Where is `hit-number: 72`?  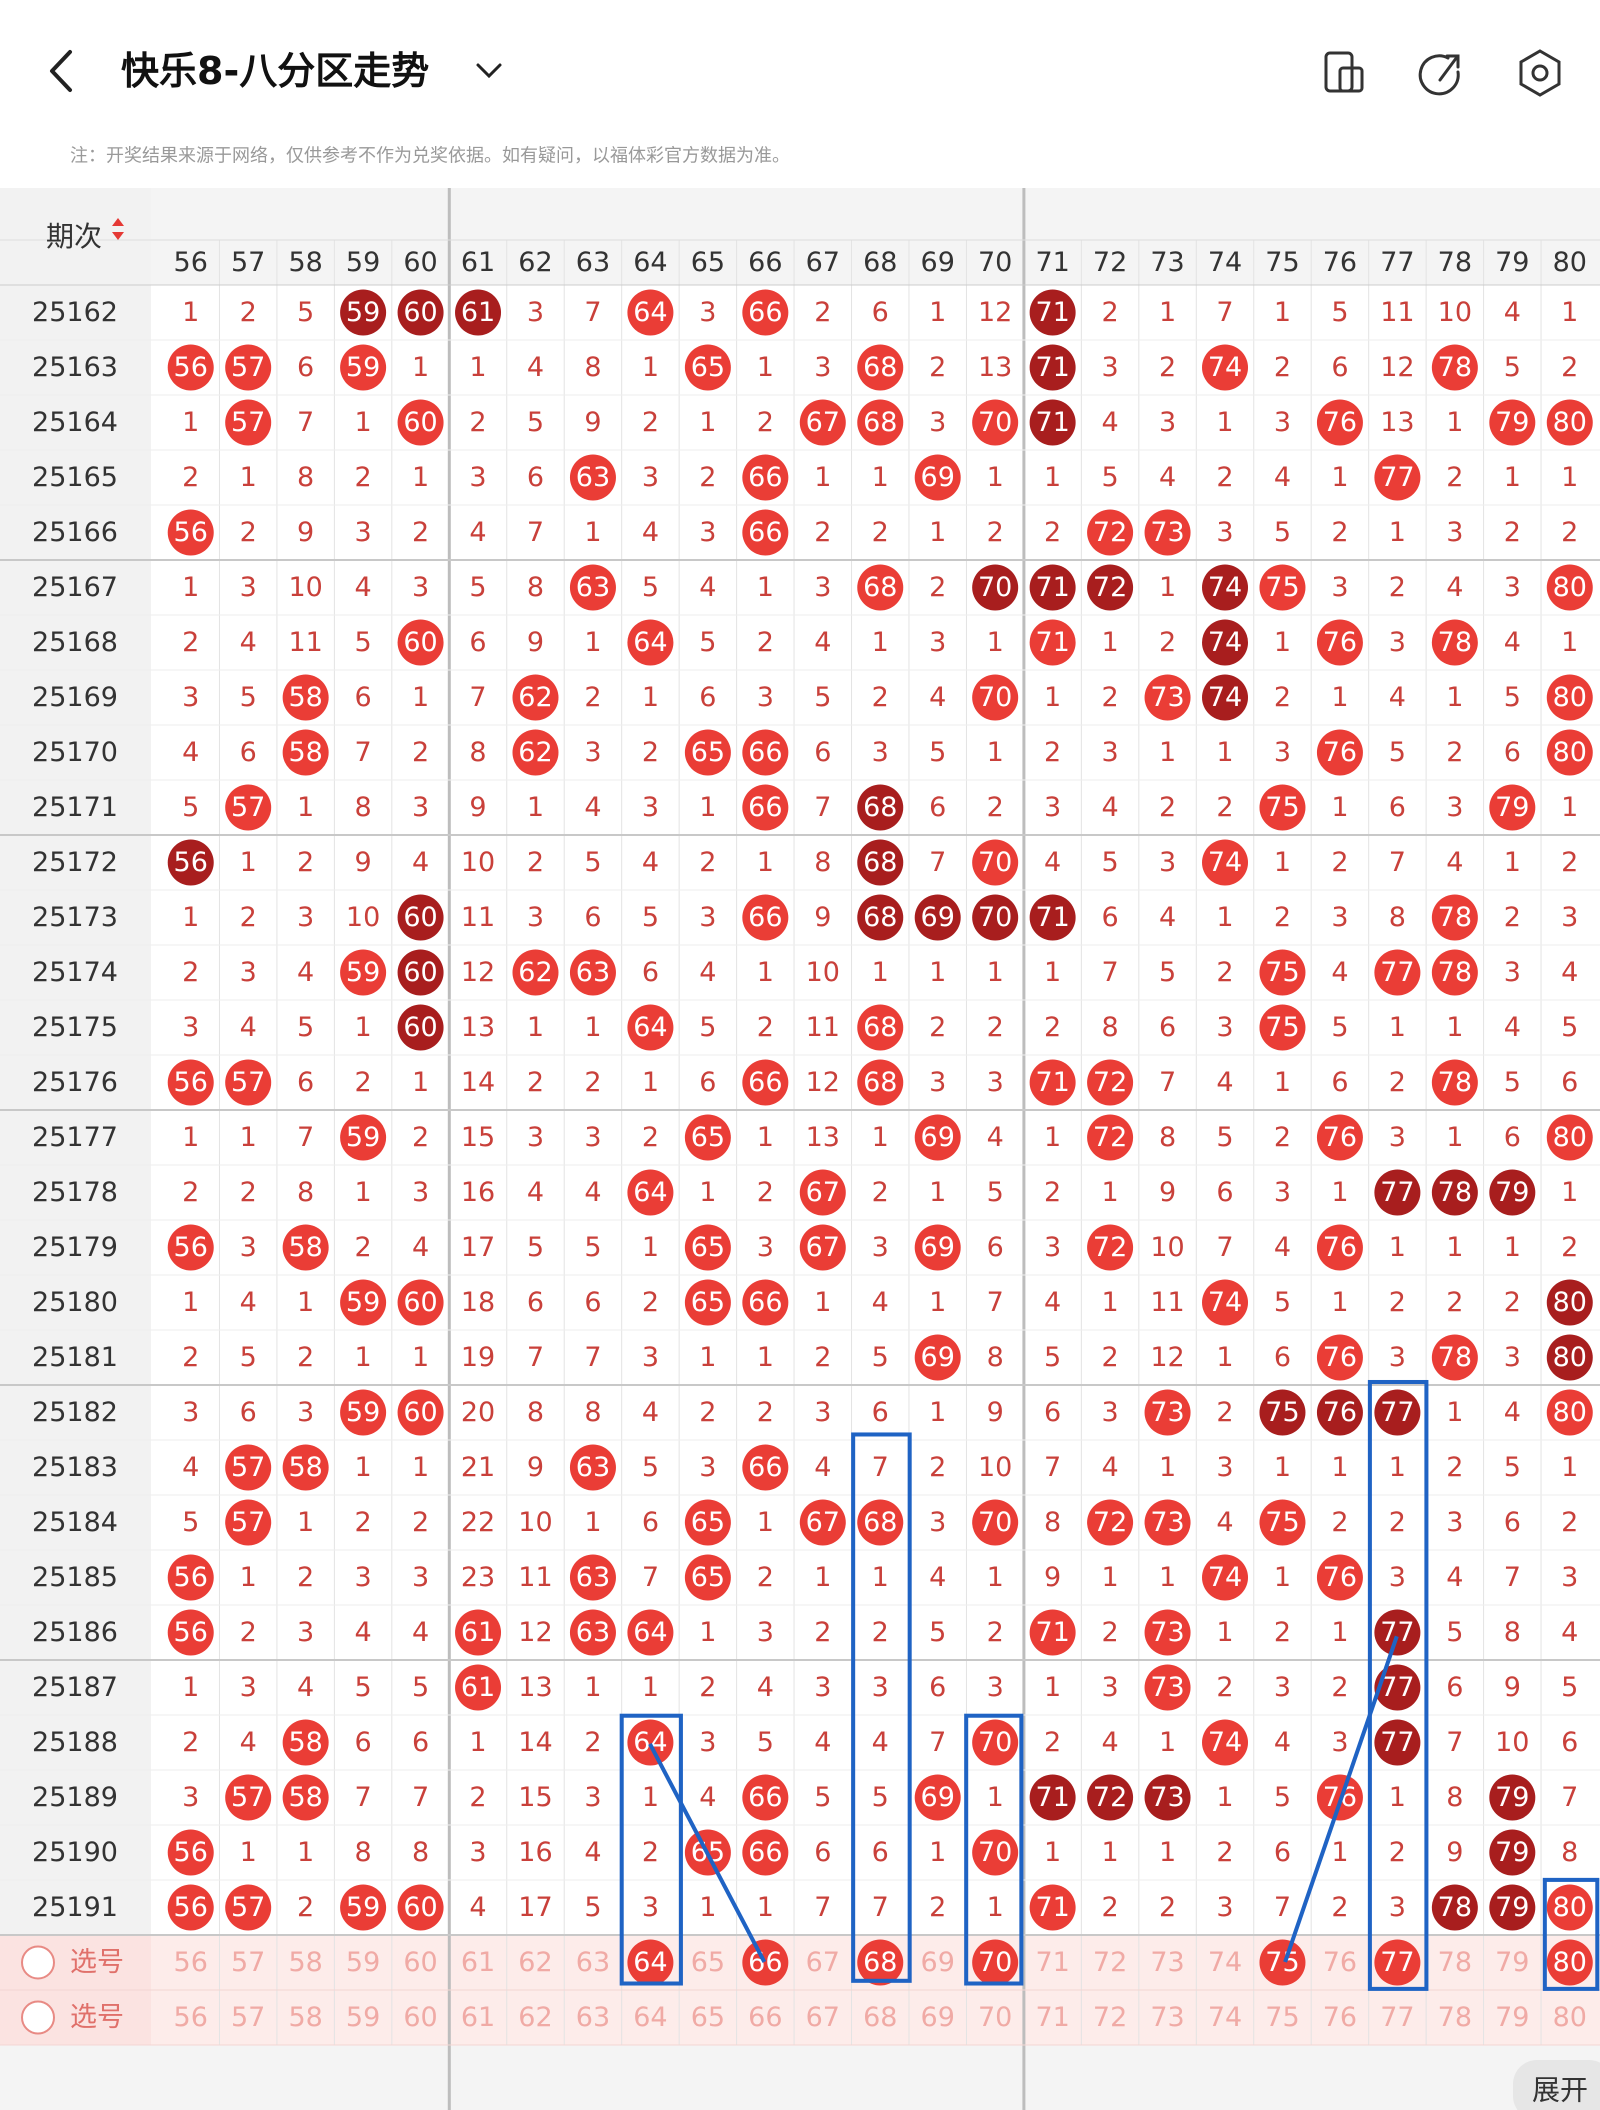 hit-number: 72 is located at coordinates (1110, 1082).